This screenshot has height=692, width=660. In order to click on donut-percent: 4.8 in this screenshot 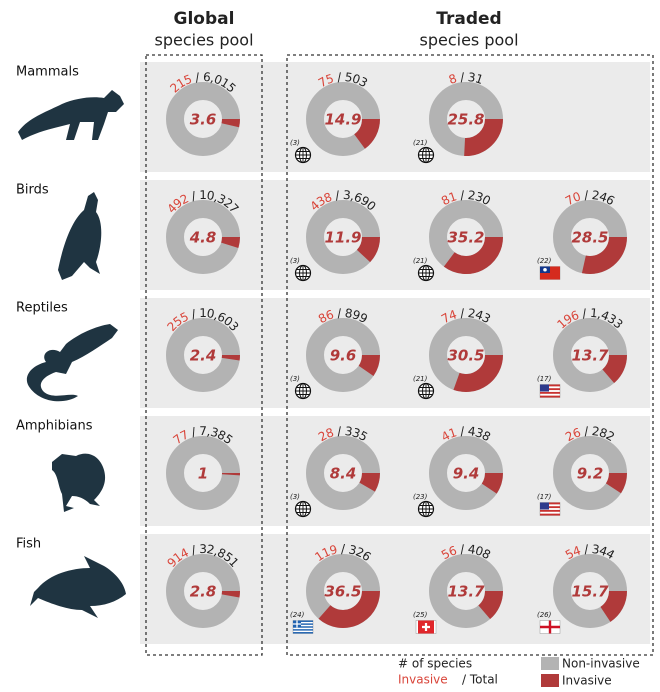, I will do `click(203, 238)`.